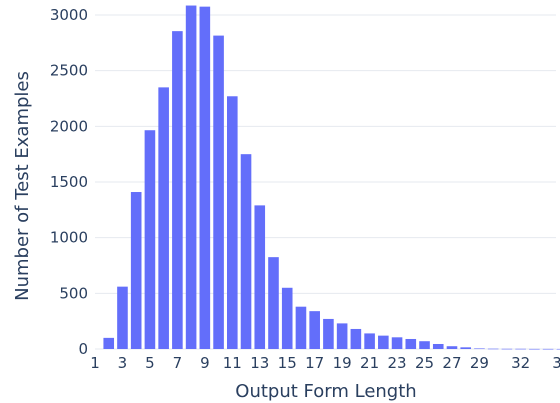  I want to click on x-tick-label: 17, so click(314, 363).